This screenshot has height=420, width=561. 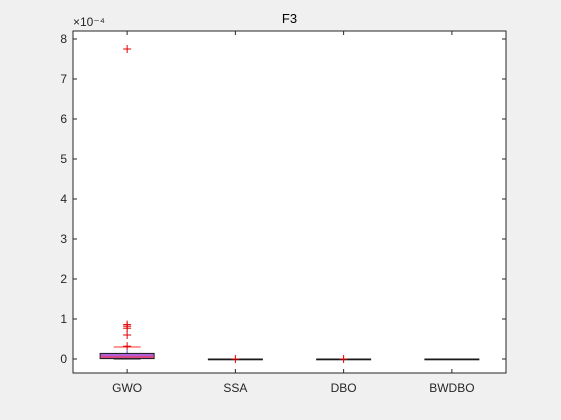 I want to click on box-dbo, so click(x=344, y=359).